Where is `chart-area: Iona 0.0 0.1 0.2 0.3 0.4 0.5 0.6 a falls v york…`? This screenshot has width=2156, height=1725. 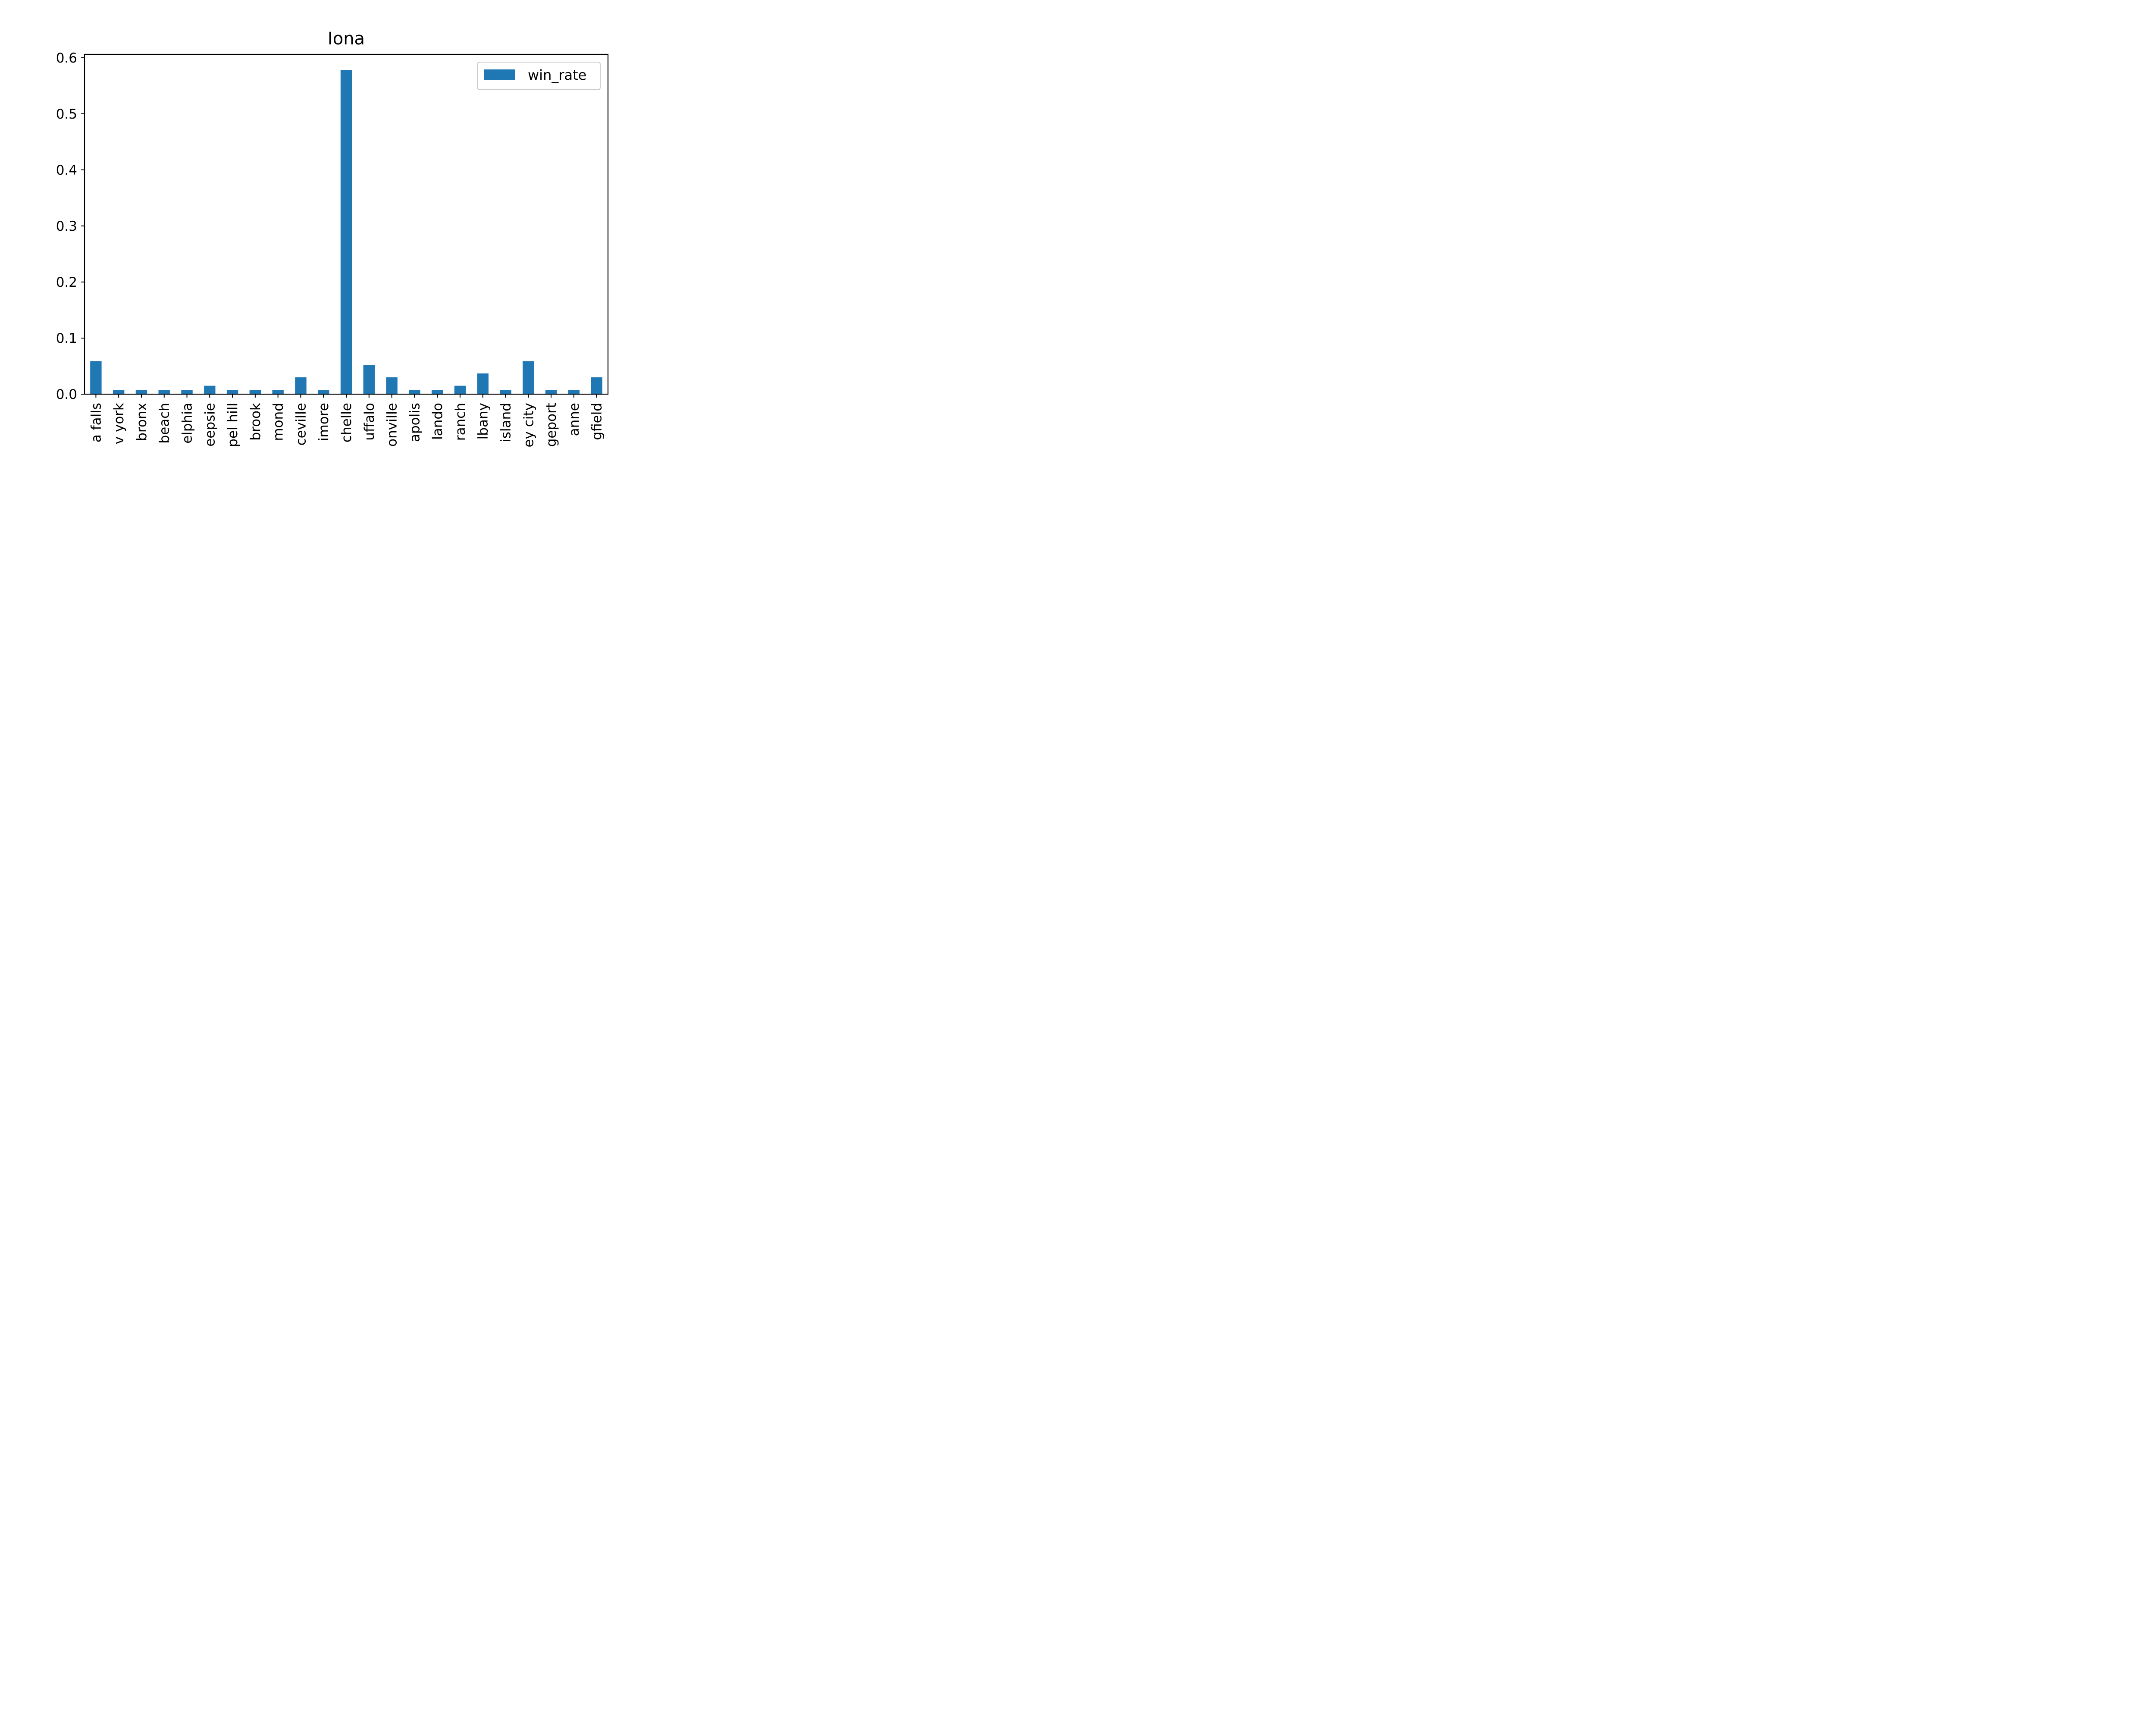 chart-area: Iona 0.0 0.1 0.2 0.3 0.4 0.5 0.6 a falls v york… is located at coordinates (333, 226).